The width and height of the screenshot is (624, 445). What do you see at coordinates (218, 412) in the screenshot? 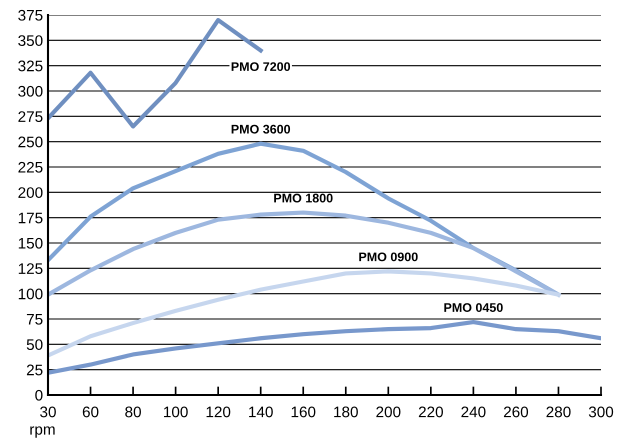
I see `x-tick-label: 120` at bounding box center [218, 412].